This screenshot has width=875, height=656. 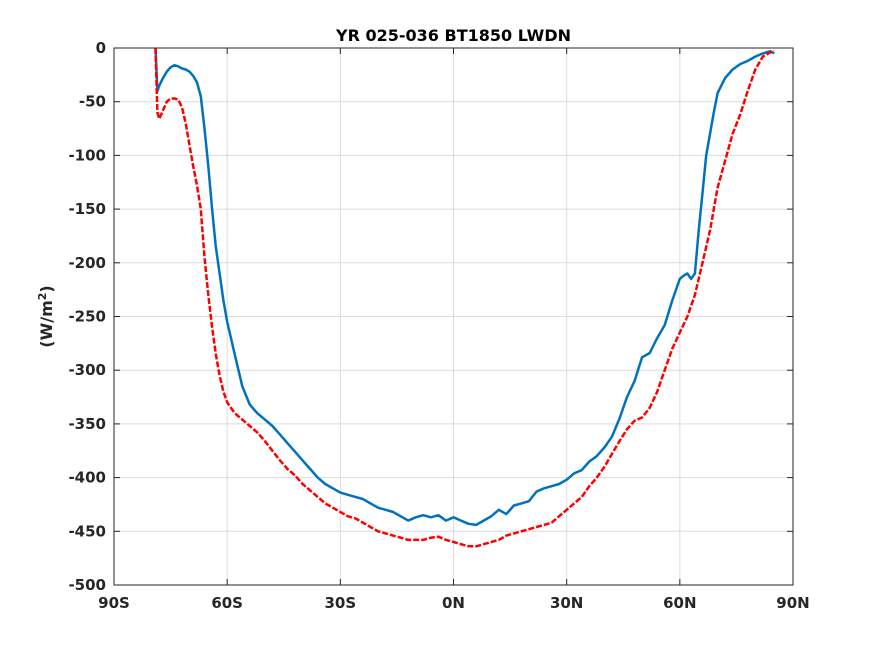 What do you see at coordinates (46, 323) in the screenshot?
I see `y-axis-label-main: (W/m` at bounding box center [46, 323].